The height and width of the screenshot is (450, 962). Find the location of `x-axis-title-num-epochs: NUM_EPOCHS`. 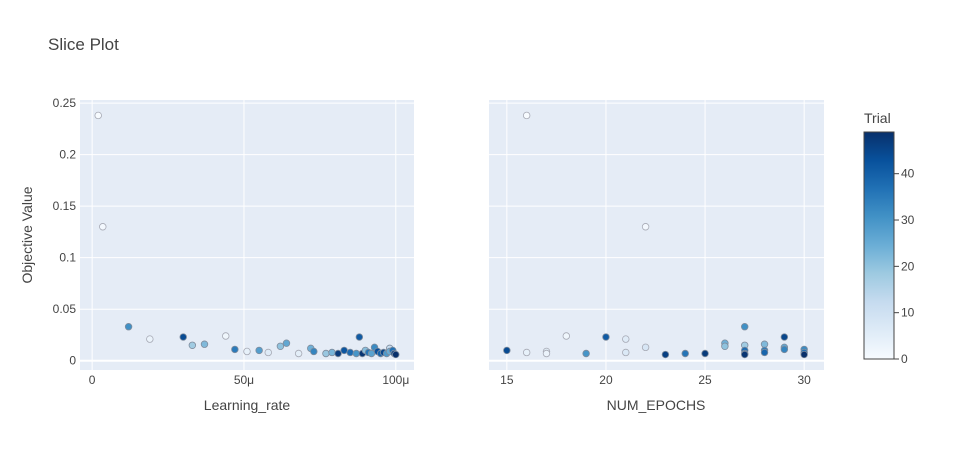

x-axis-title-num-epochs: NUM_EPOCHS is located at coordinates (656, 405).